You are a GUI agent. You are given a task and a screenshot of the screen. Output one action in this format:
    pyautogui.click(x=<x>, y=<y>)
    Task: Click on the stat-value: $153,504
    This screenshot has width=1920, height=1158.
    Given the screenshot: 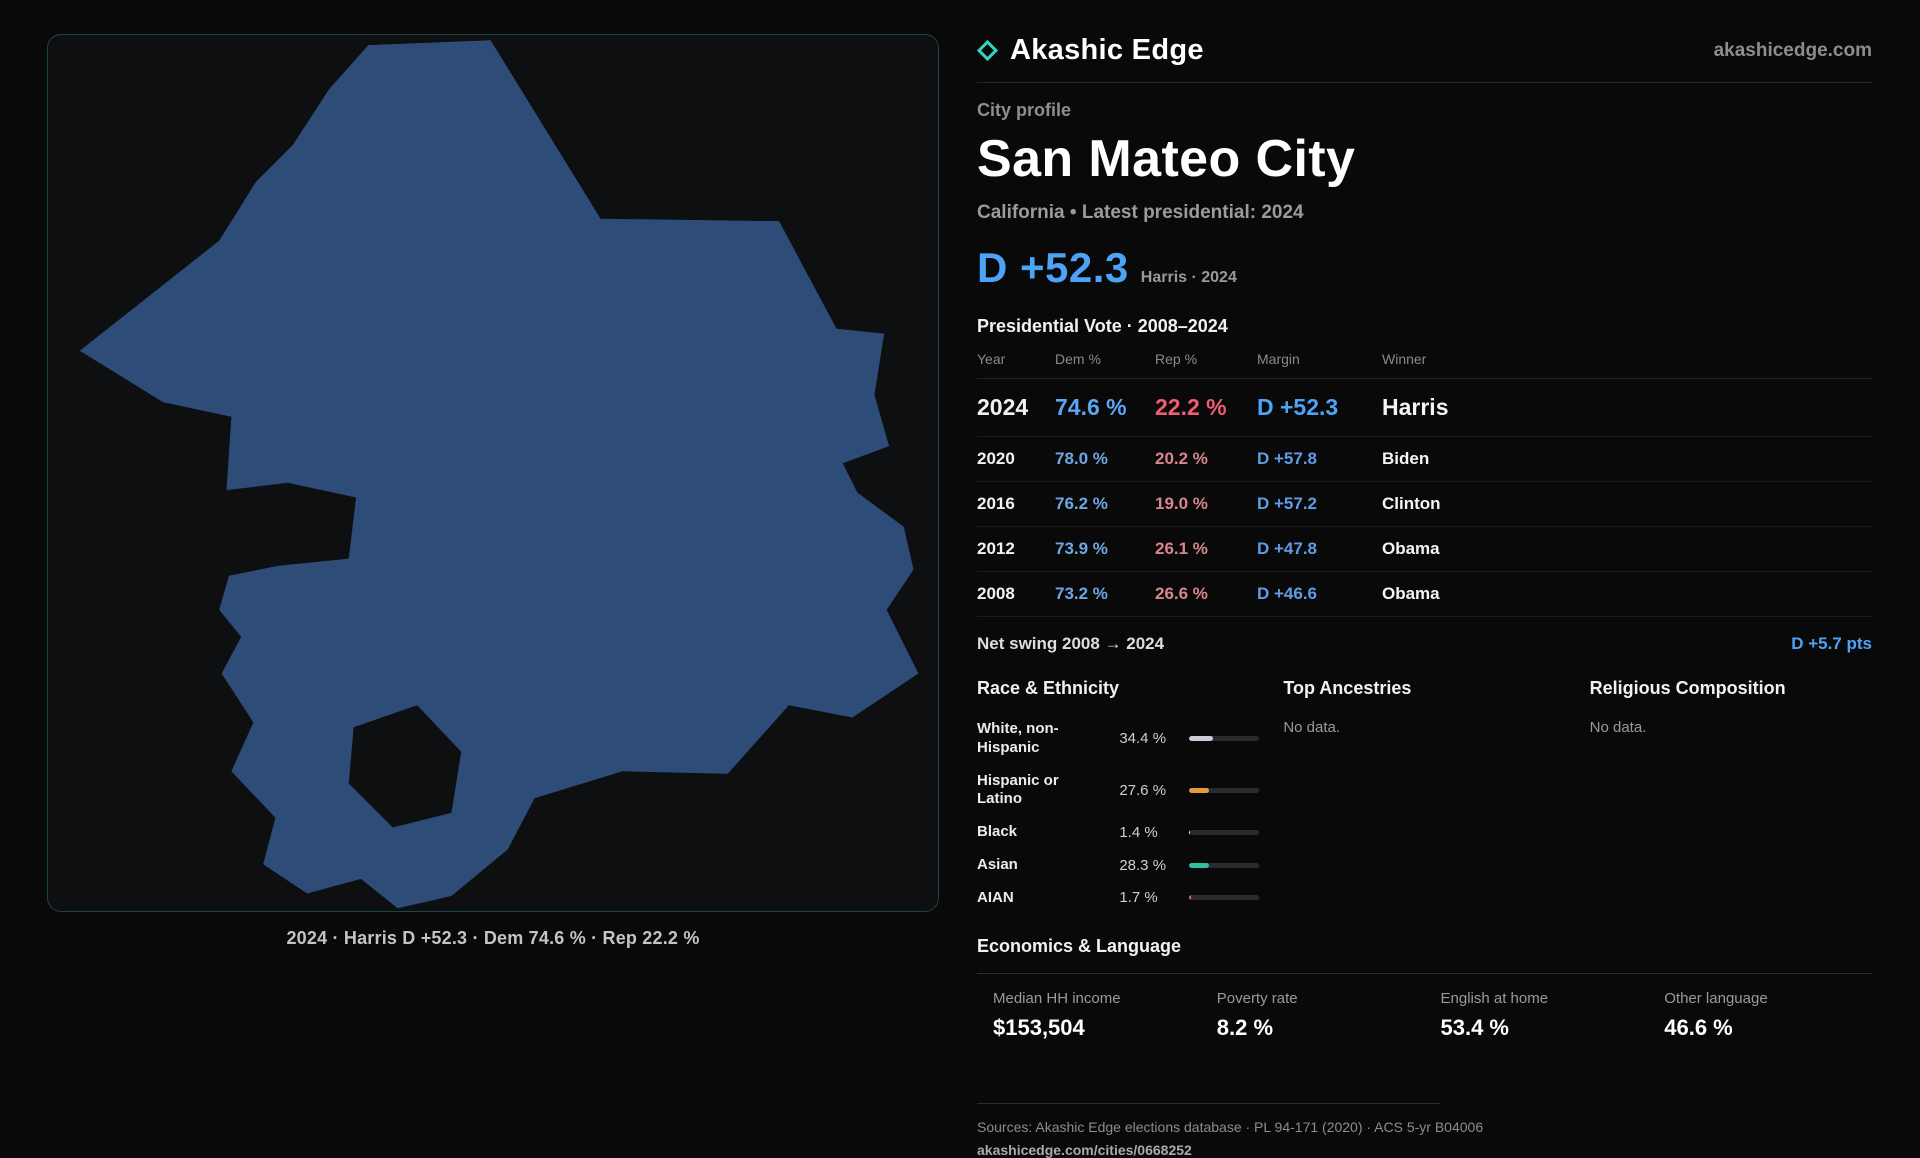 What is the action you would take?
    pyautogui.click(x=1039, y=1028)
    